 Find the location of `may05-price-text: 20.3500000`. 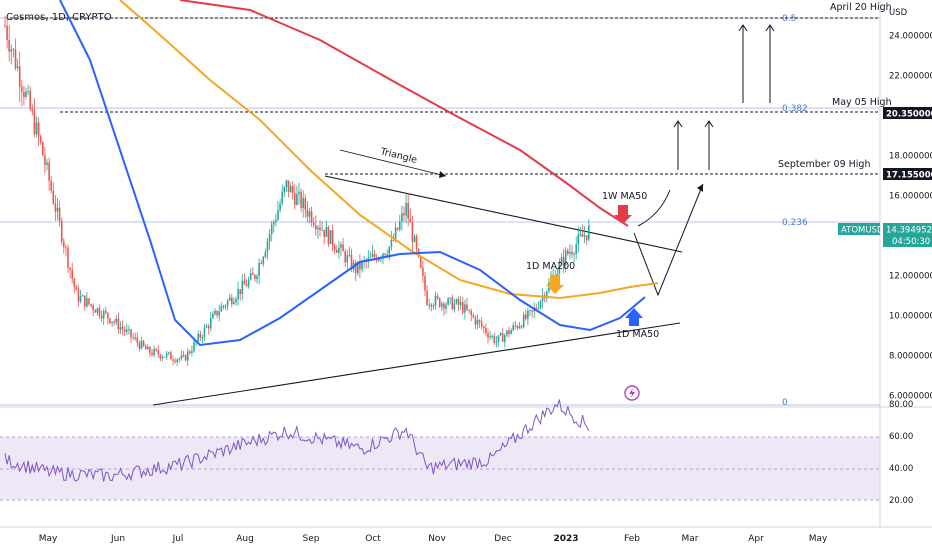

may05-price-text: 20.3500000 is located at coordinates (909, 115).